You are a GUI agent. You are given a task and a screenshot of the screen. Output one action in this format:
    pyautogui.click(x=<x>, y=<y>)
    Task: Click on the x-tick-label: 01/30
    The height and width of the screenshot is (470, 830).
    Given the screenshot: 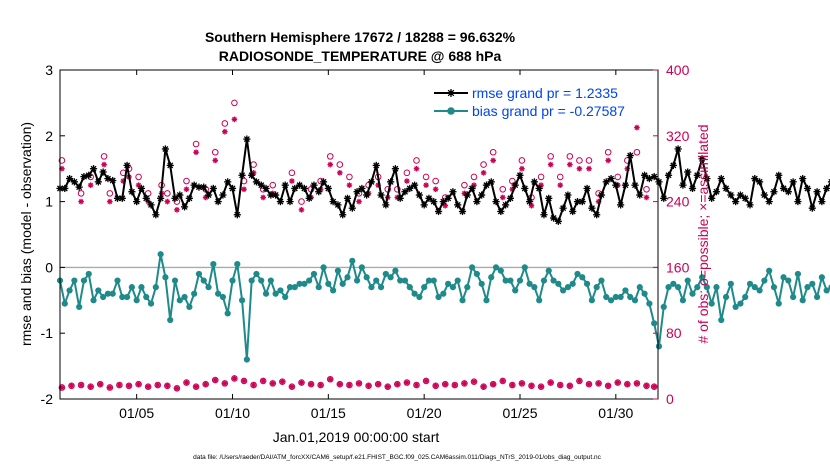 What is the action you would take?
    pyautogui.click(x=615, y=413)
    